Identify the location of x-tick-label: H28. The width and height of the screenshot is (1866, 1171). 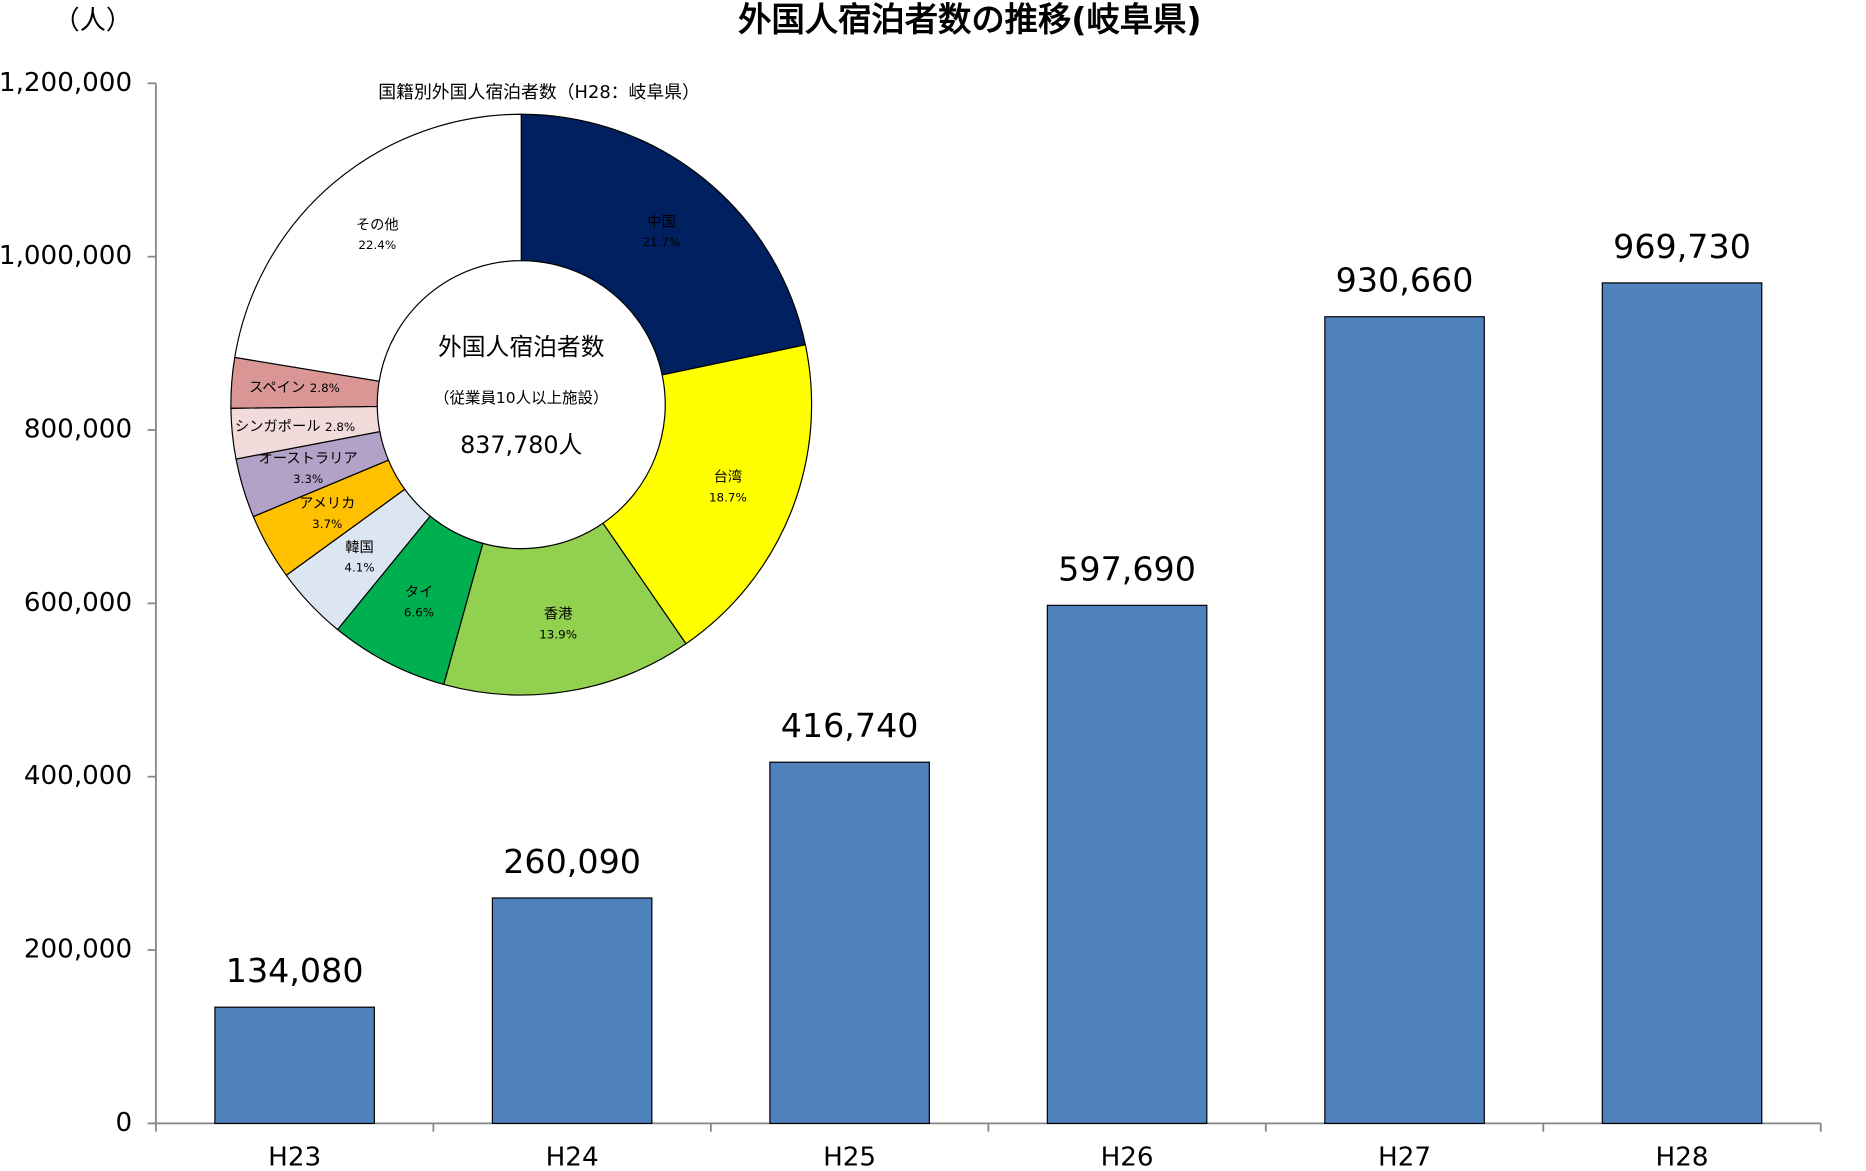
(1682, 1156).